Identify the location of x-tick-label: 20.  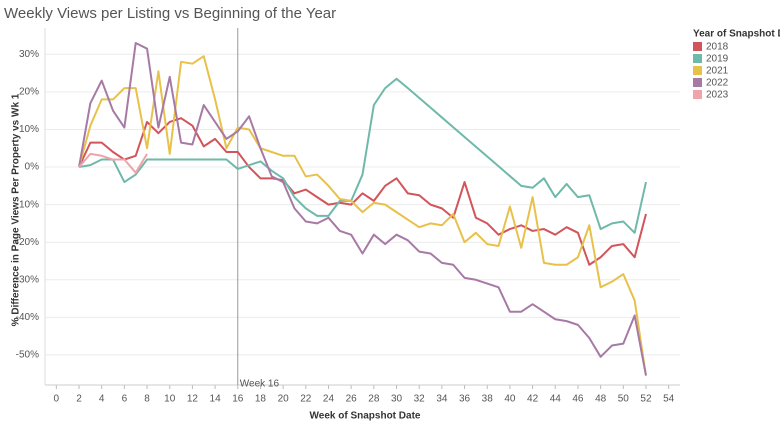
(284, 399).